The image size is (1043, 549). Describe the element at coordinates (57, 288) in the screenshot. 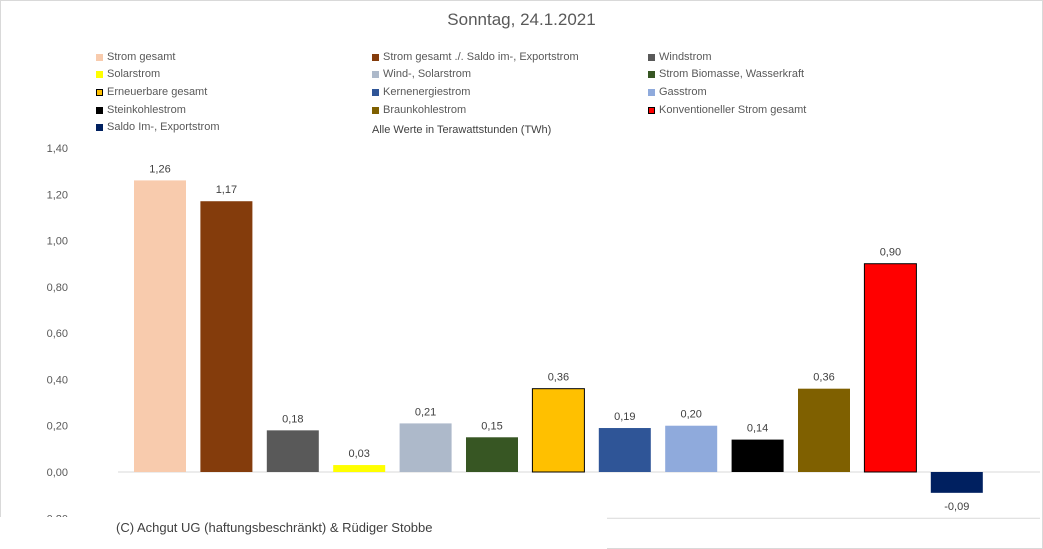

I see `y-tick-label: 0,80` at that location.